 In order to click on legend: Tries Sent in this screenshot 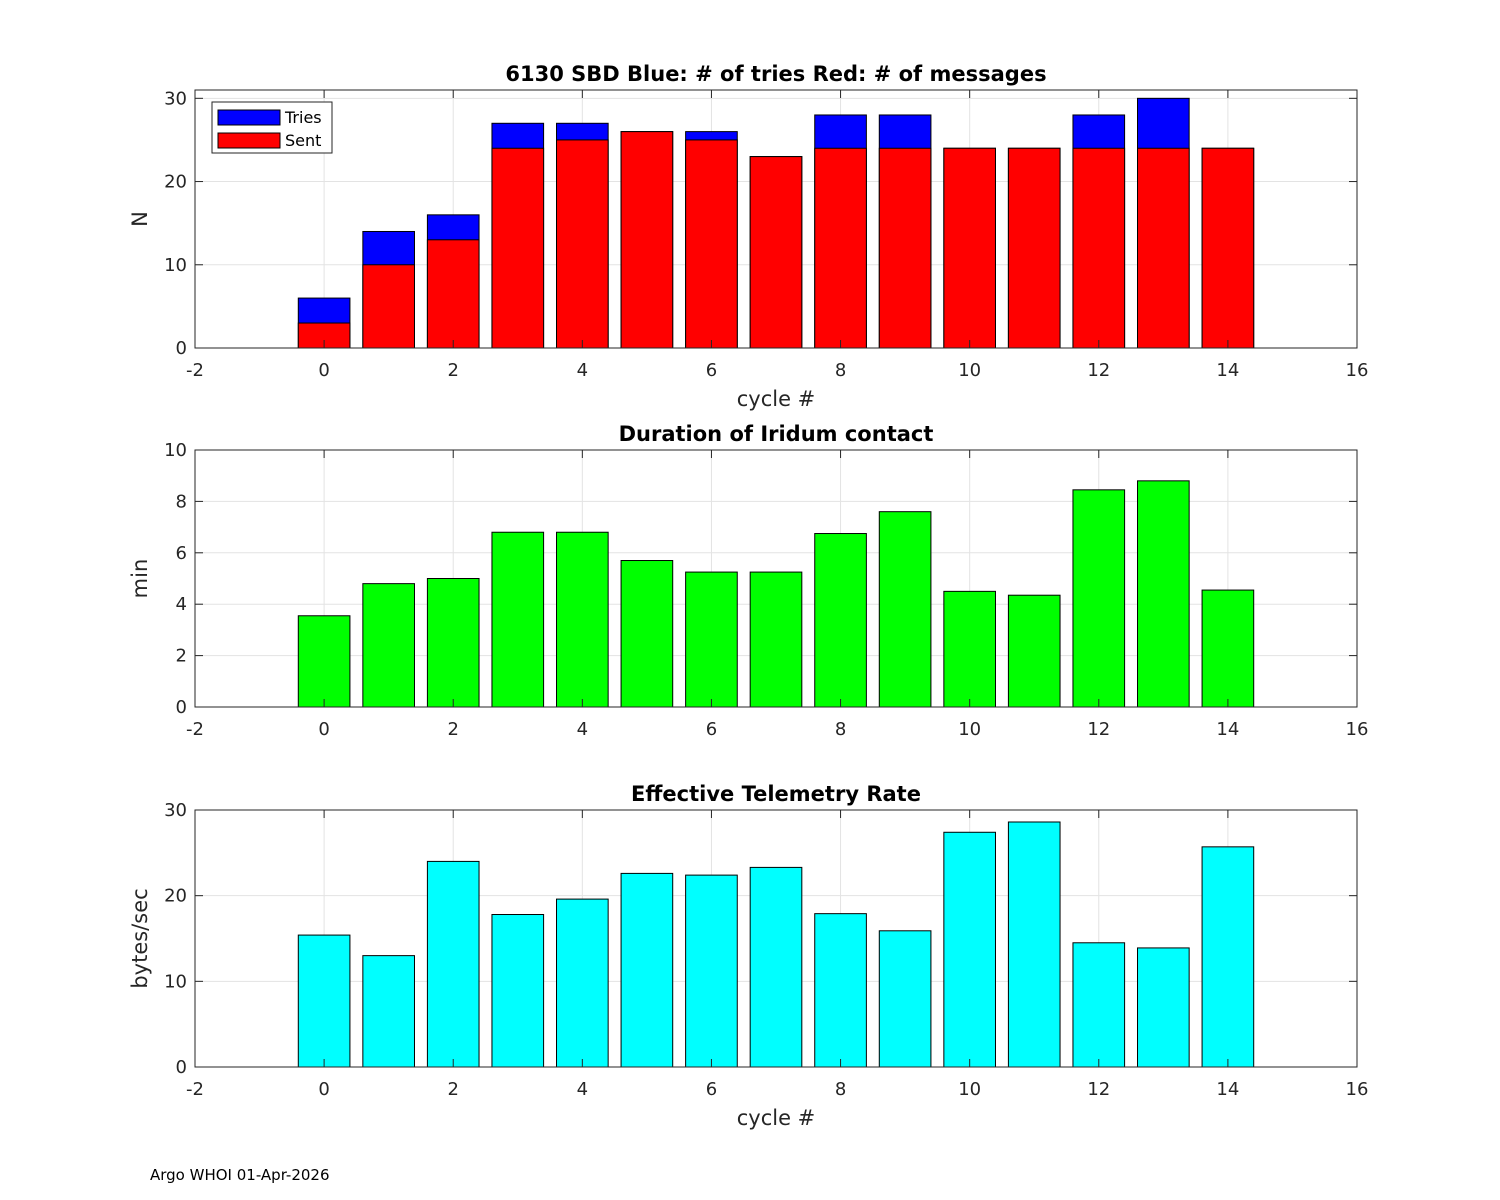, I will do `click(272, 127)`.